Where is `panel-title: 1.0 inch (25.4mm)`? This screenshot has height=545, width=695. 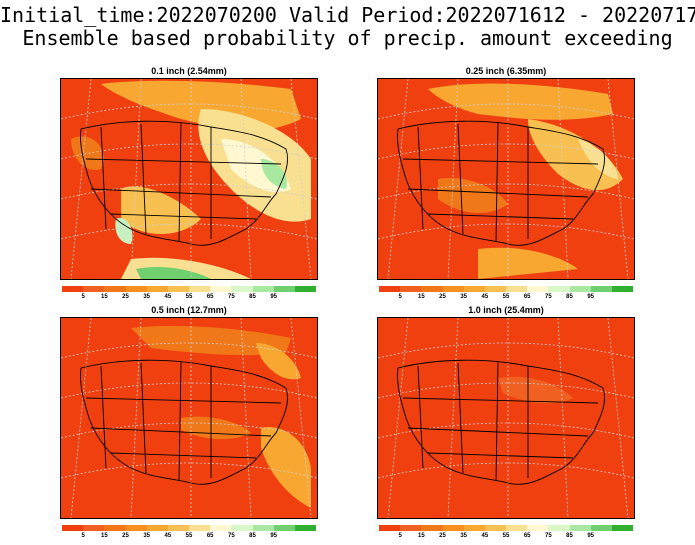
panel-title: 1.0 inch (25.4mm) is located at coordinates (506, 310).